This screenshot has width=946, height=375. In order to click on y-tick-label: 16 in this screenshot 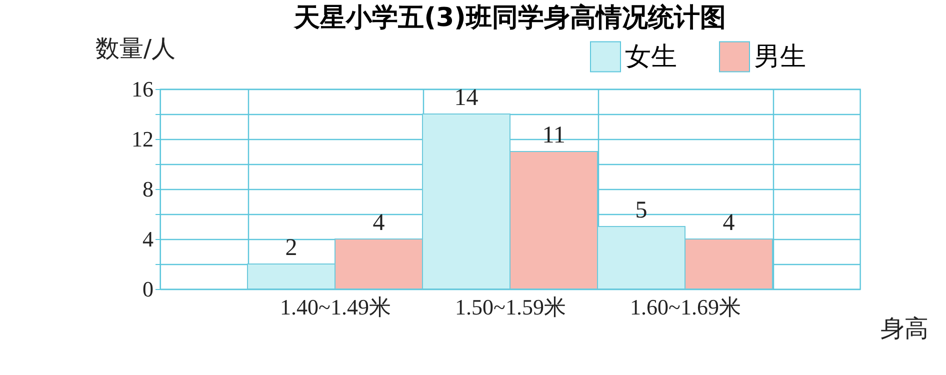, I will do `click(143, 89)`.